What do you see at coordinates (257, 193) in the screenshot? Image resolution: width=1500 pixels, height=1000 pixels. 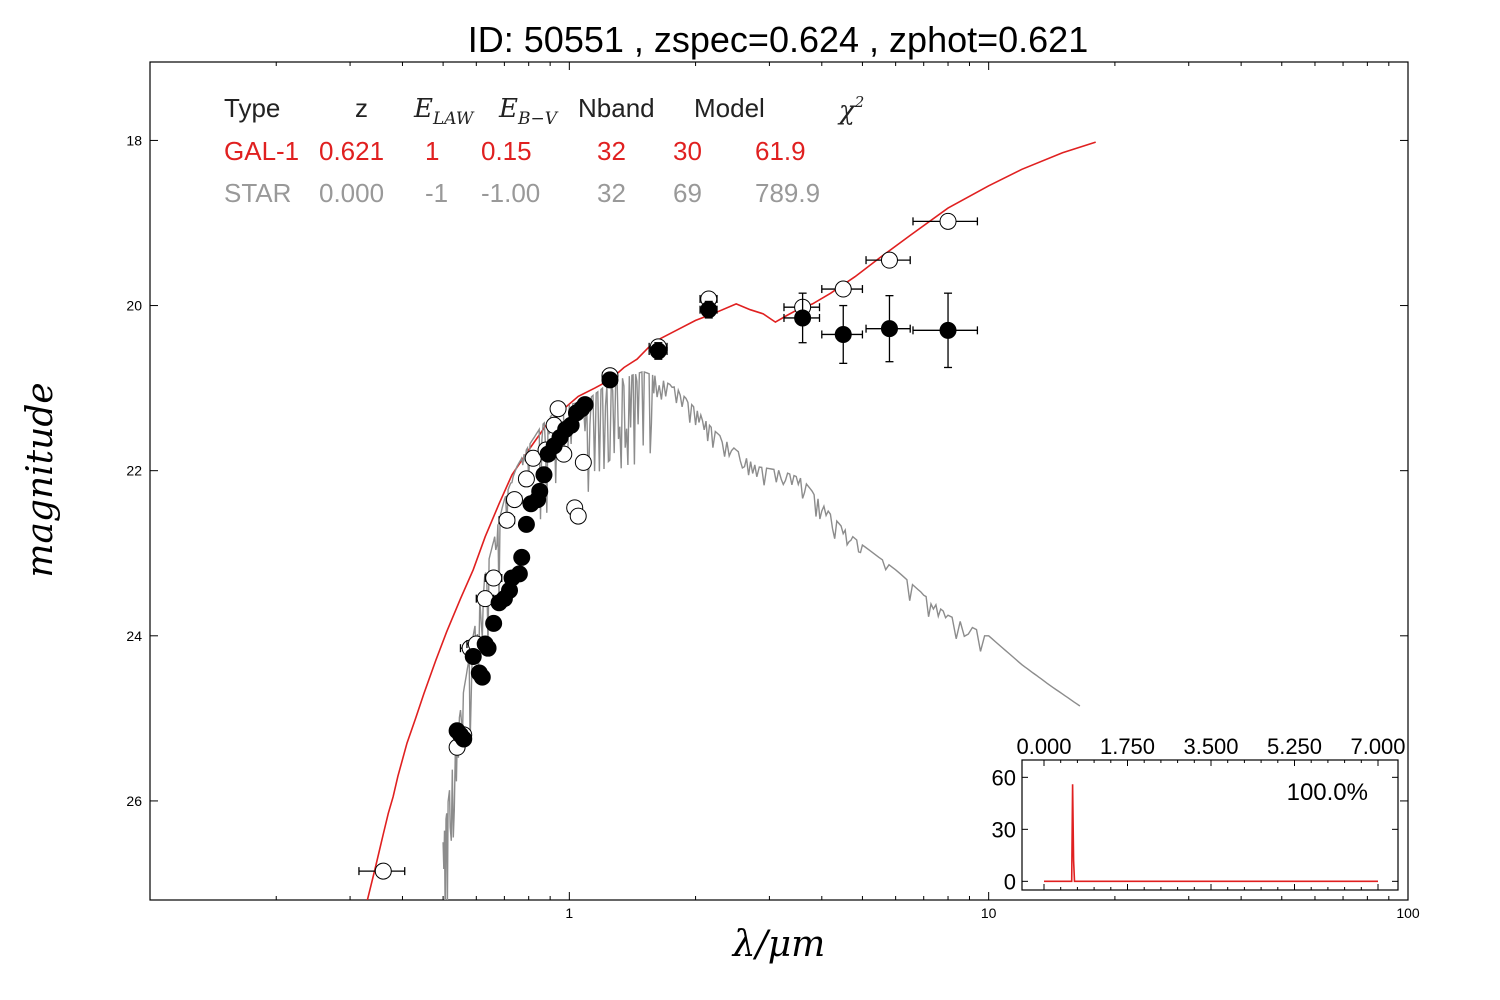 I see `fit-row-type: STAR` at bounding box center [257, 193].